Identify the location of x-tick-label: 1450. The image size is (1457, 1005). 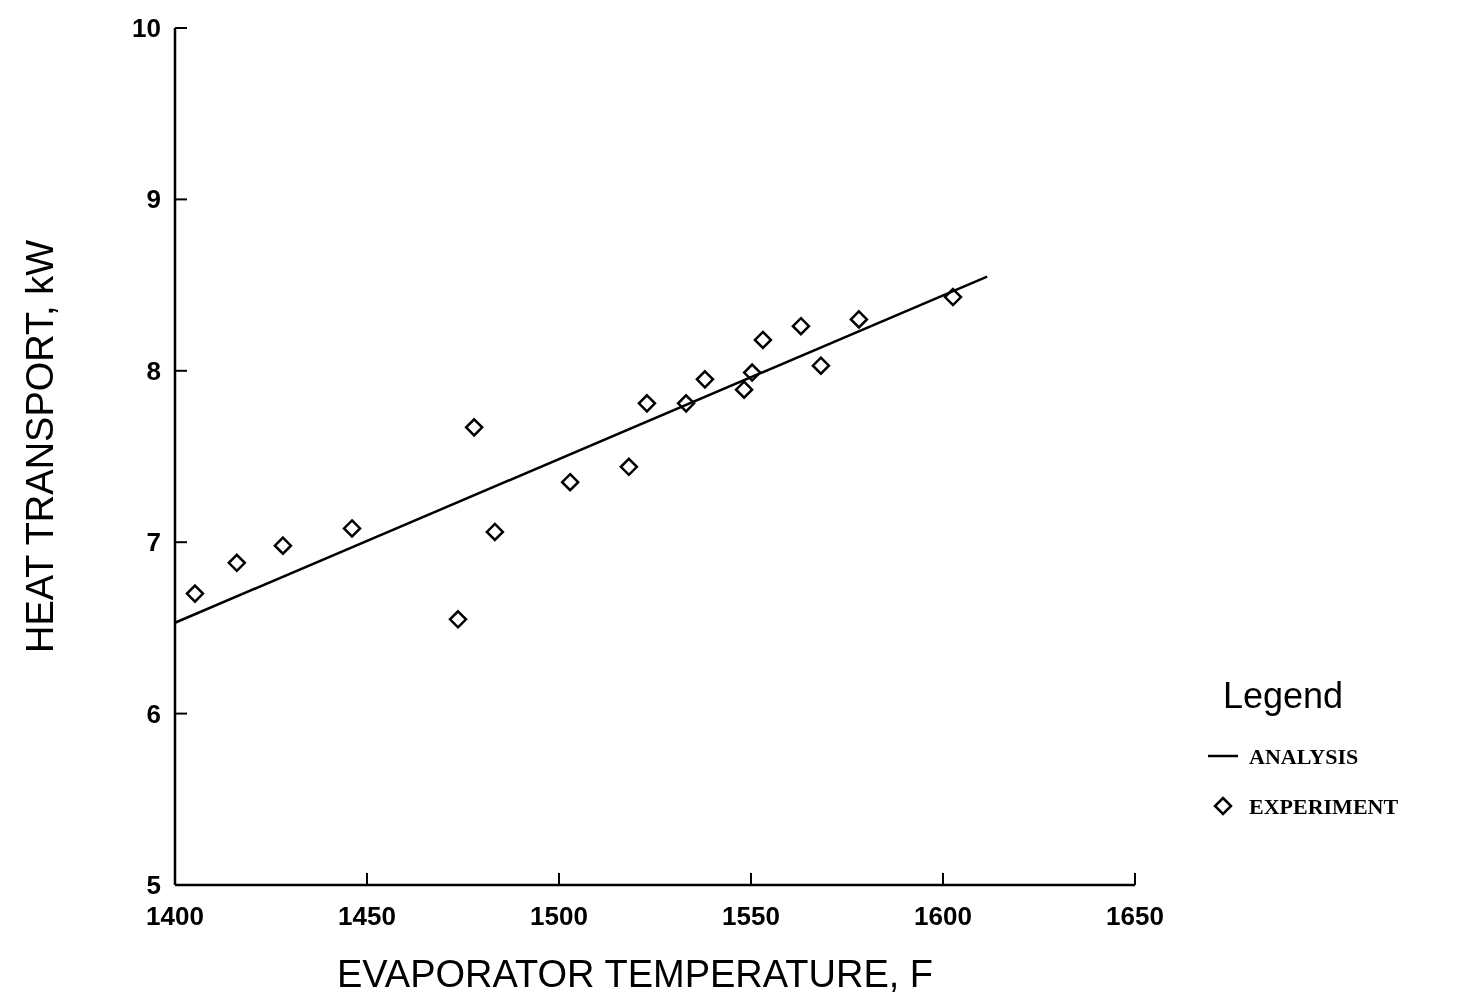
(367, 916).